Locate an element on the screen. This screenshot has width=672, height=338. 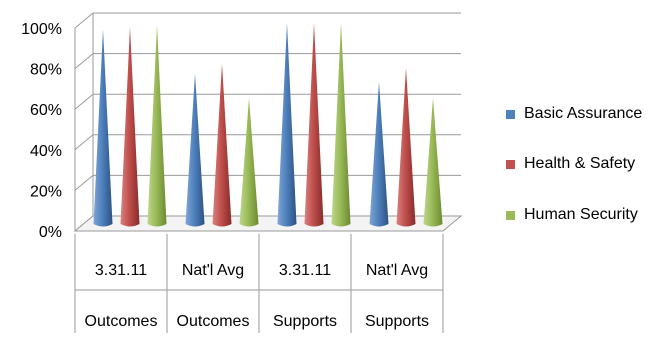
y-tick-label: 20% is located at coordinates (46, 191).